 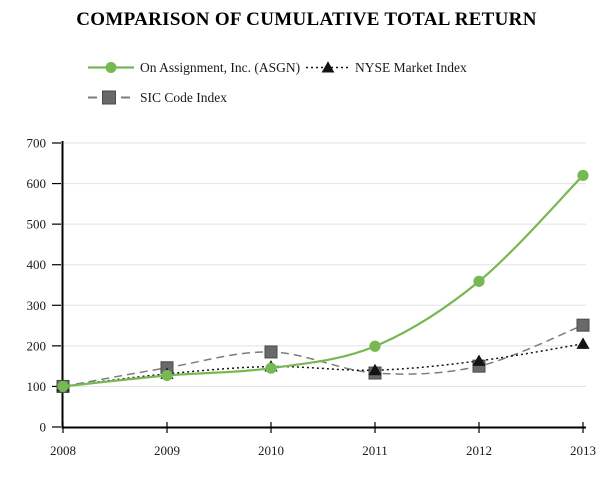 What do you see at coordinates (37, 305) in the screenshot?
I see `y-tick-label: 300` at bounding box center [37, 305].